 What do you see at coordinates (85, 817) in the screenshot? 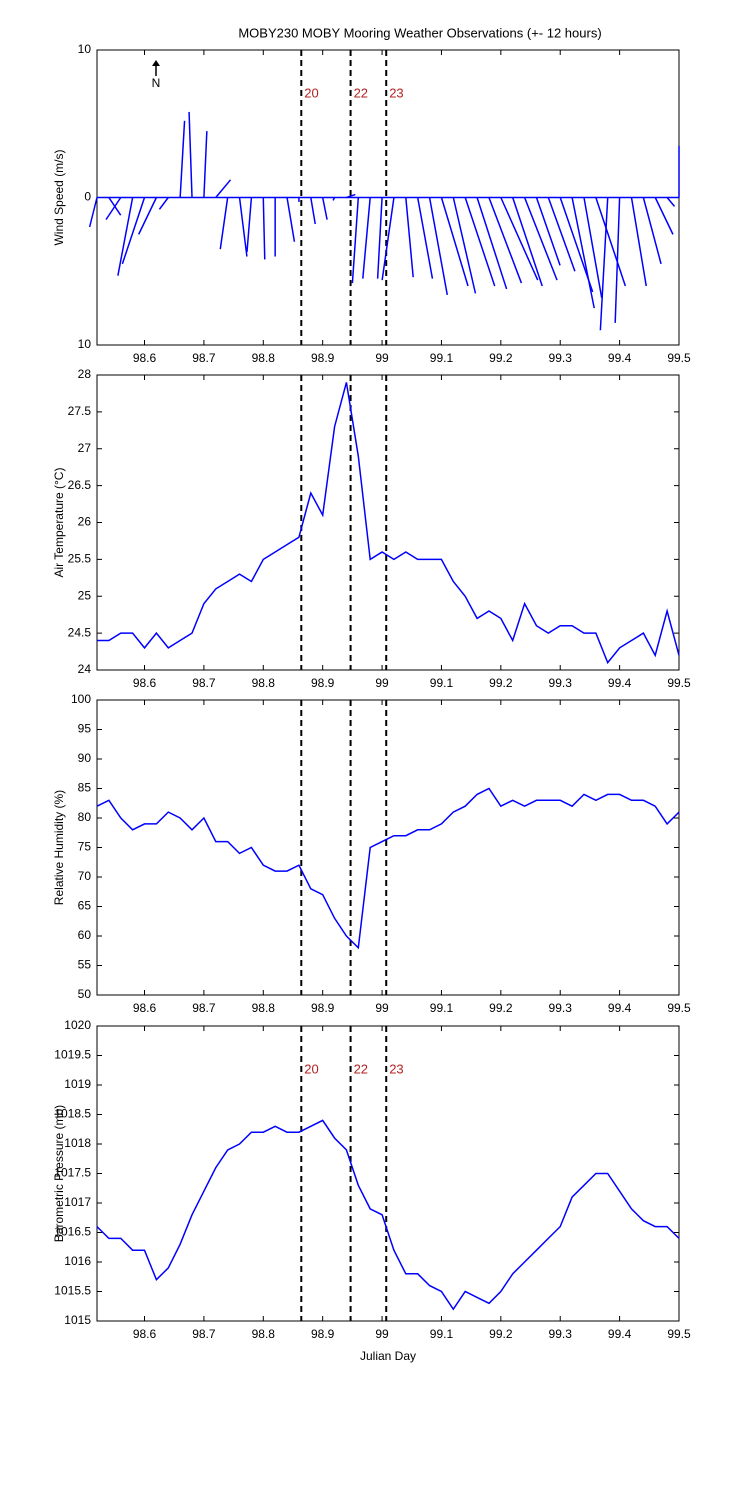
I see `y-tick-label: 80` at bounding box center [85, 817].